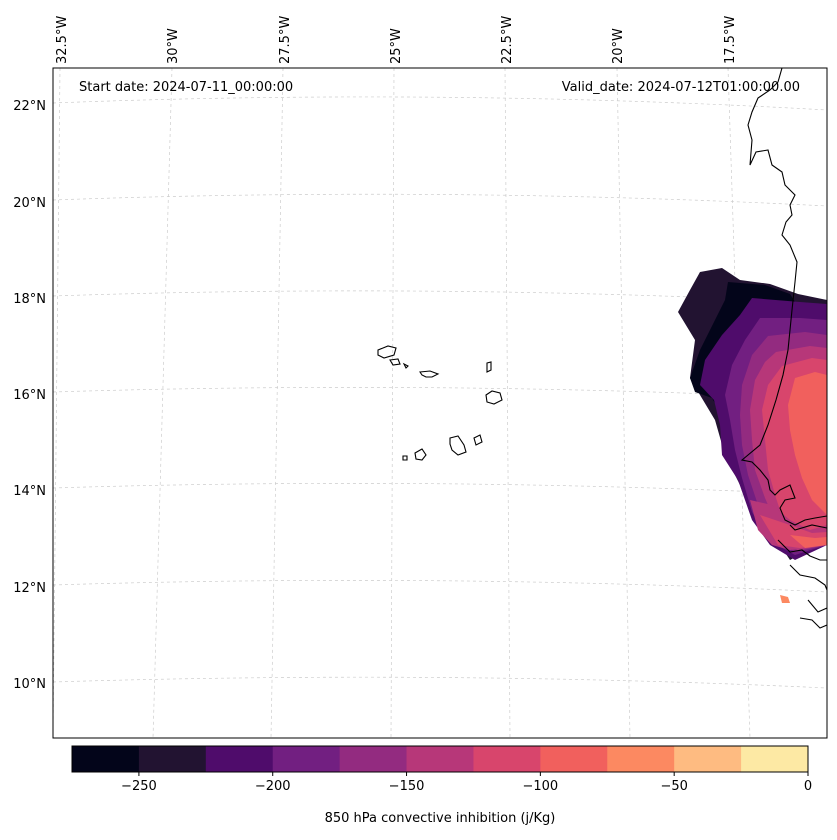 This screenshot has width=837, height=840. Describe the element at coordinates (507, 40) in the screenshot. I see `lon-label-22p5w: 22.5°W` at that location.